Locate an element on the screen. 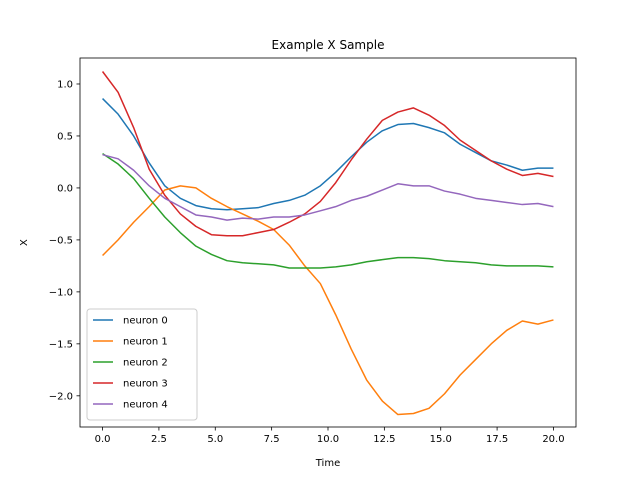  y-tick-label: −2.0 is located at coordinates (61, 396).